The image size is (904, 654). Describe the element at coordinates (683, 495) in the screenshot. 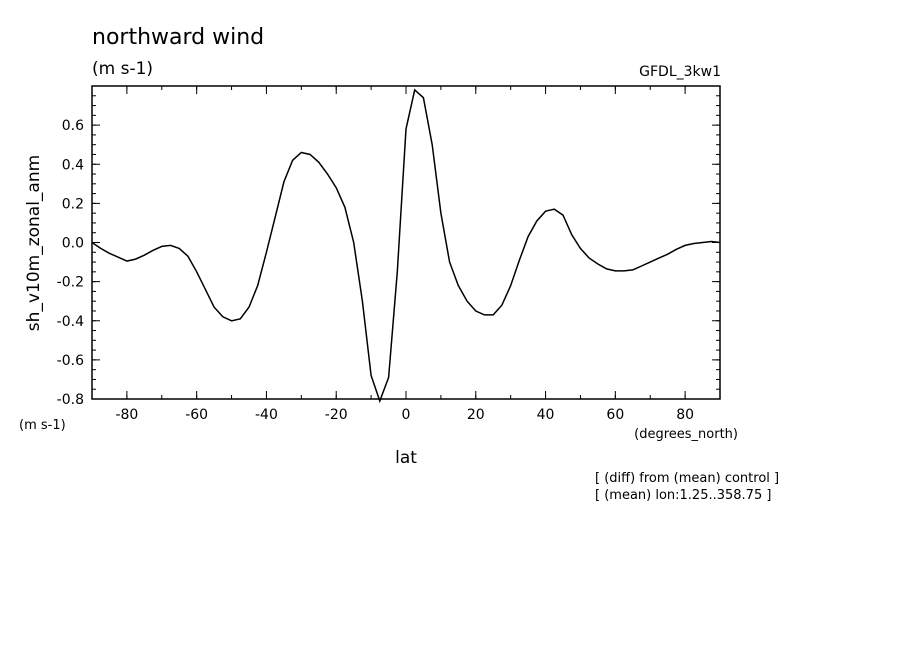

I see `note-mean: [ (mean) lon:1.25..358.75 ]` at that location.